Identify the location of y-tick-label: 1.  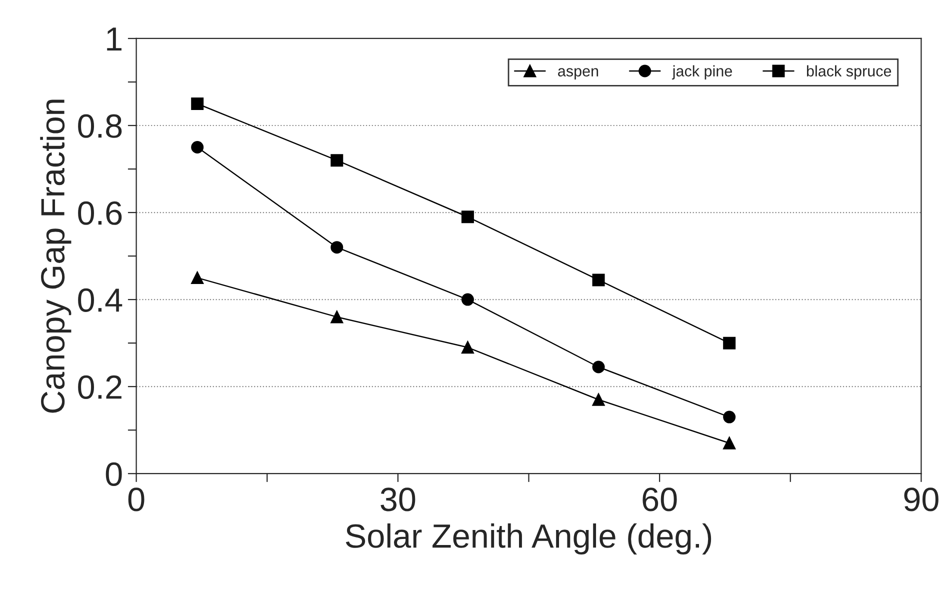
(114, 39).